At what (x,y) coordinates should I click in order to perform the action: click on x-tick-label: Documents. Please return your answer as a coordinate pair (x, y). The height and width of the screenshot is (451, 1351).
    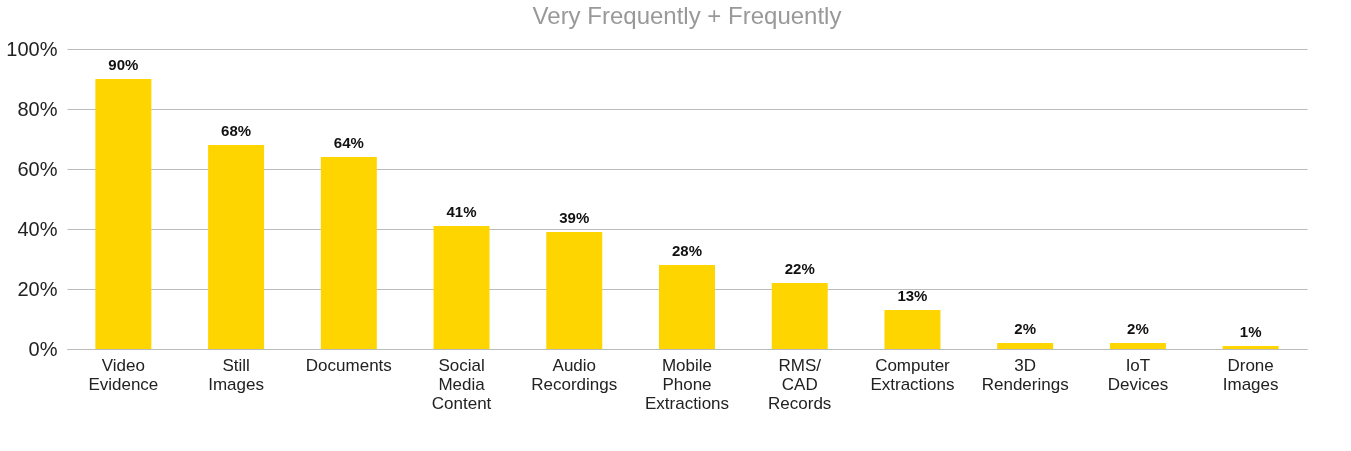
    Looking at the image, I should click on (348, 365).